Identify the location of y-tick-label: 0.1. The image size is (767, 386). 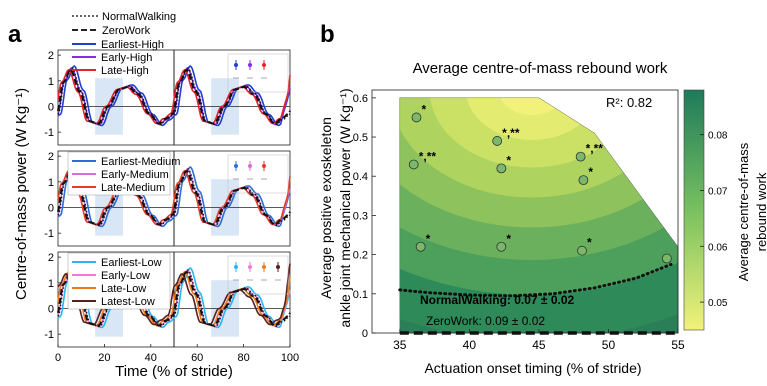
(360, 295).